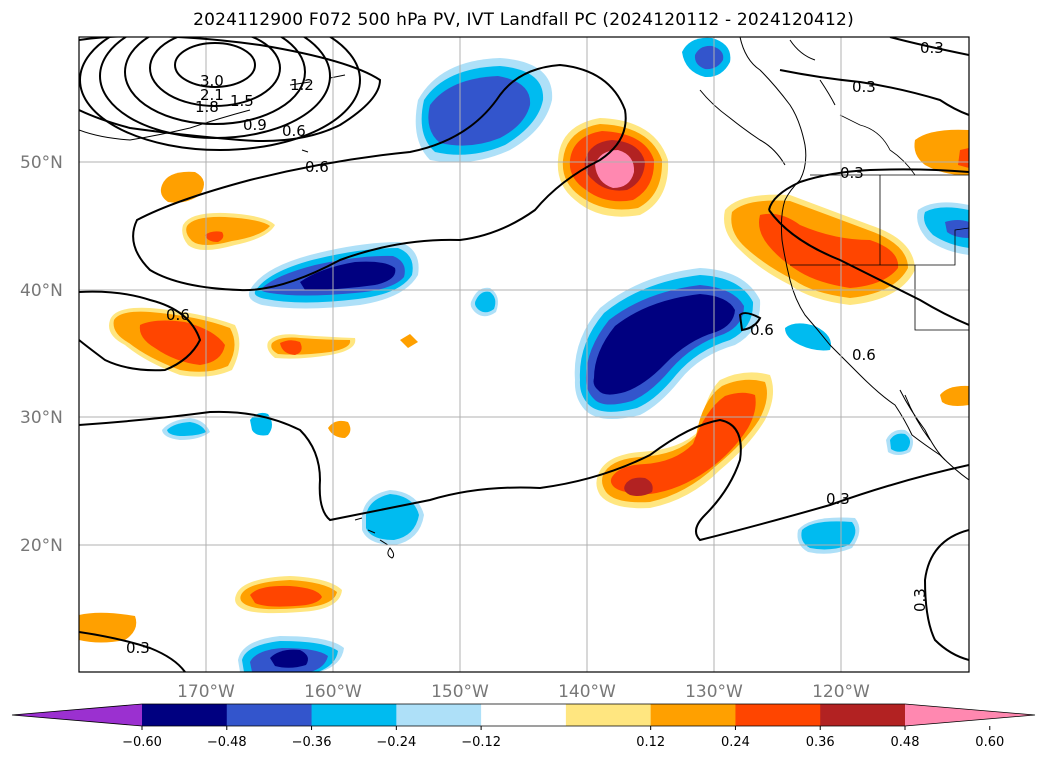 This screenshot has height=765, width=1047. Describe the element at coordinates (207, 107) in the screenshot. I see `contour-label: 1.8` at that location.